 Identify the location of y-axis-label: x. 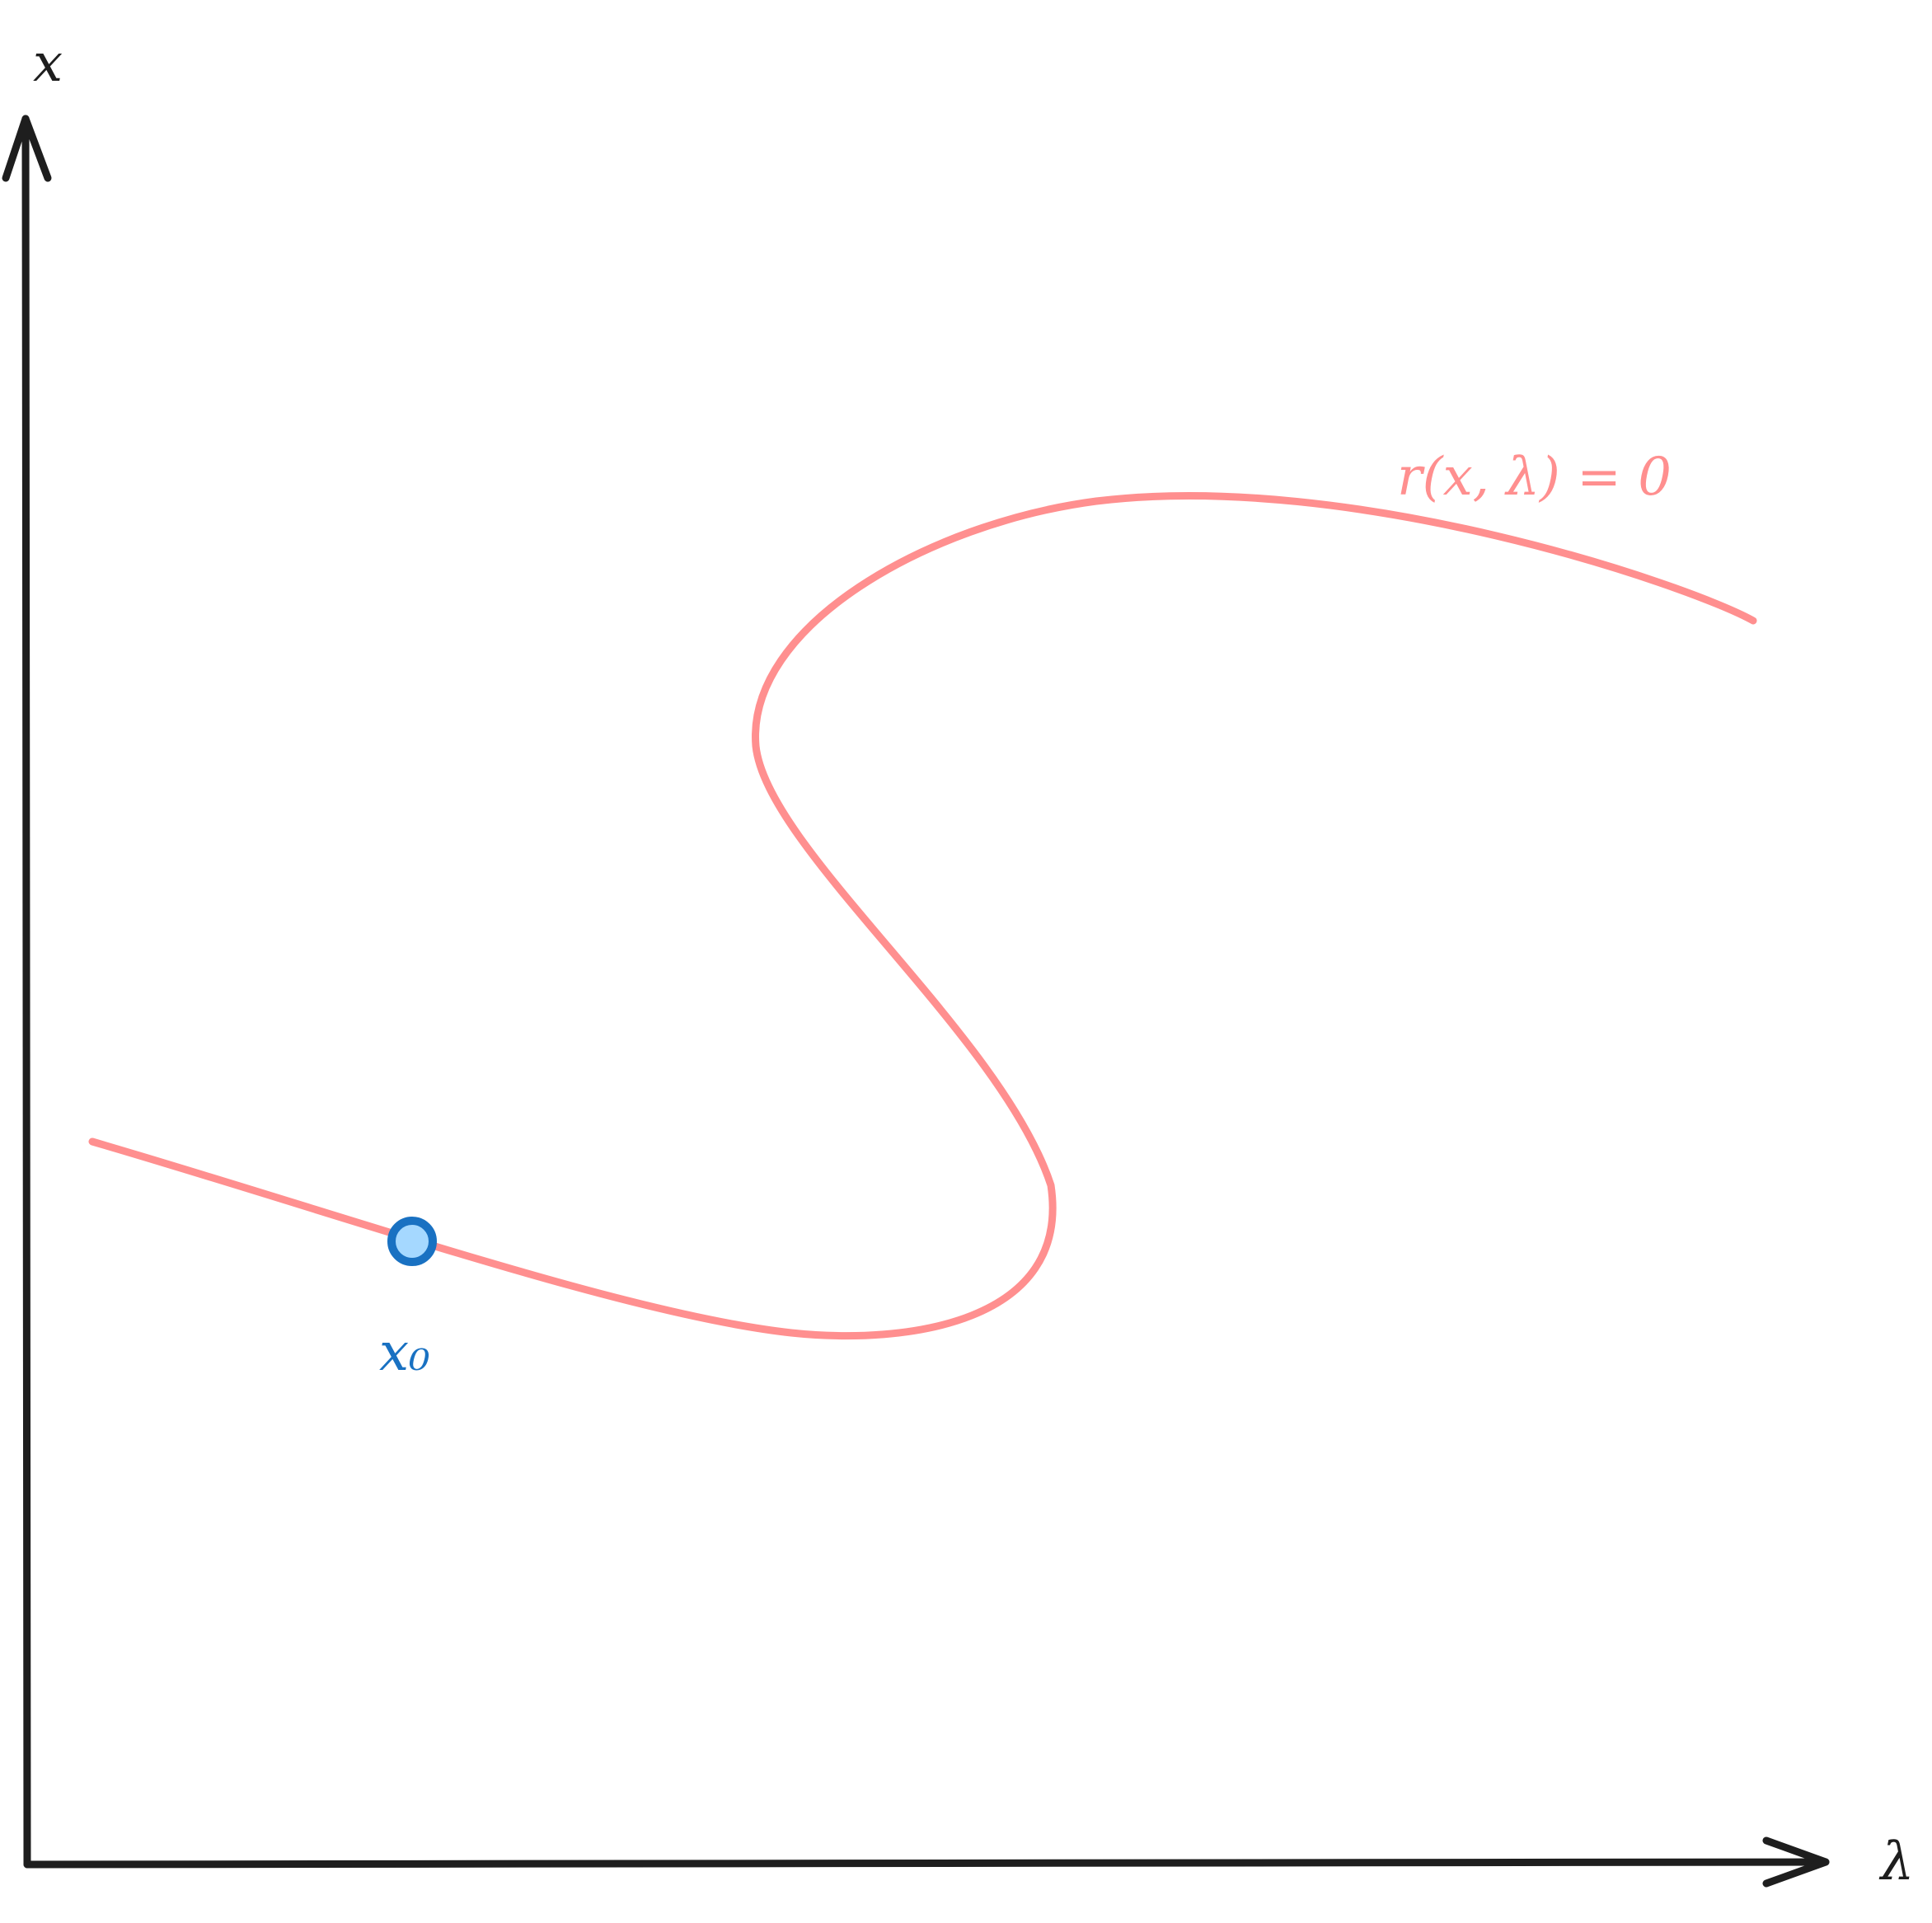
(48, 63).